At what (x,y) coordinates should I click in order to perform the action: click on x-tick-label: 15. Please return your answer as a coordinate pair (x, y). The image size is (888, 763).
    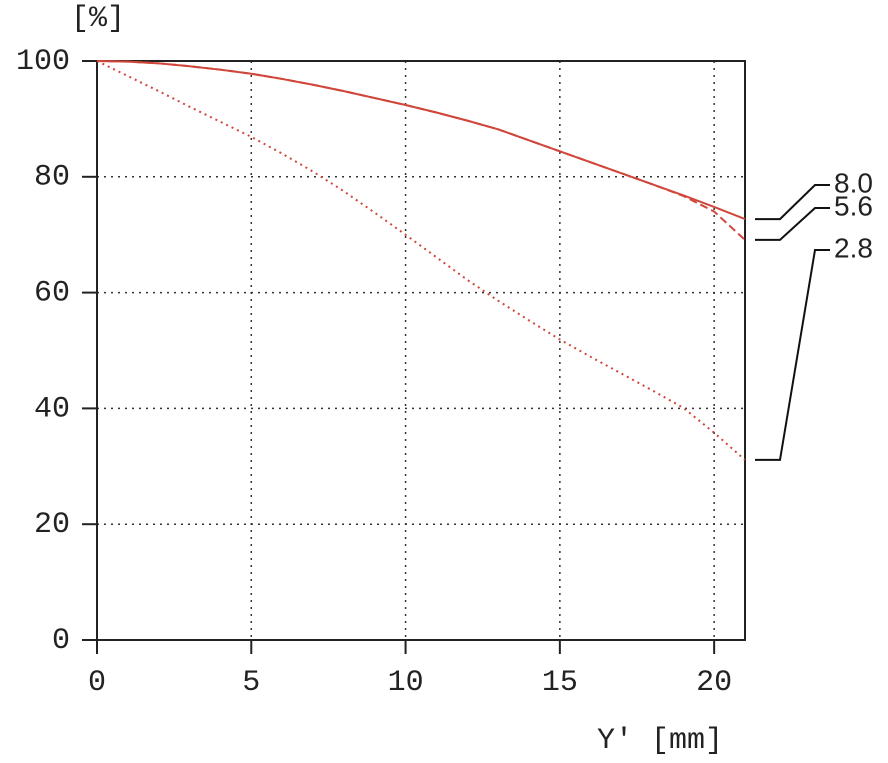
    Looking at the image, I should click on (560, 683).